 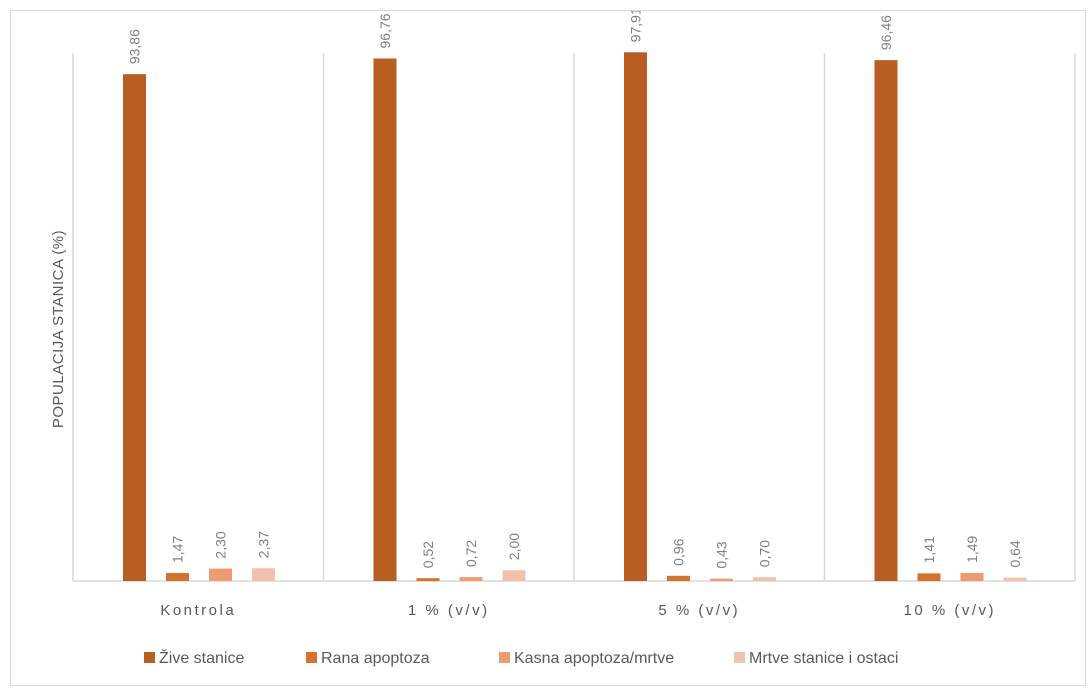 What do you see at coordinates (449, 610) in the screenshot?
I see `category-label: 1 % (v/v)` at bounding box center [449, 610].